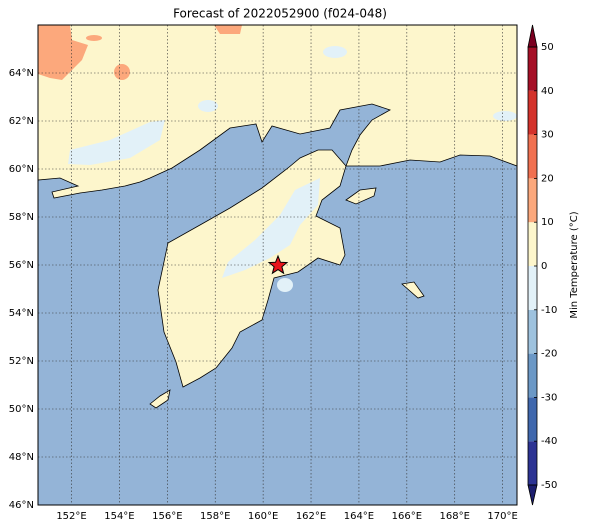 This screenshot has width=592, height=529. Describe the element at coordinates (547, 91) in the screenshot. I see `colorbar-tick-label: 40` at that location.